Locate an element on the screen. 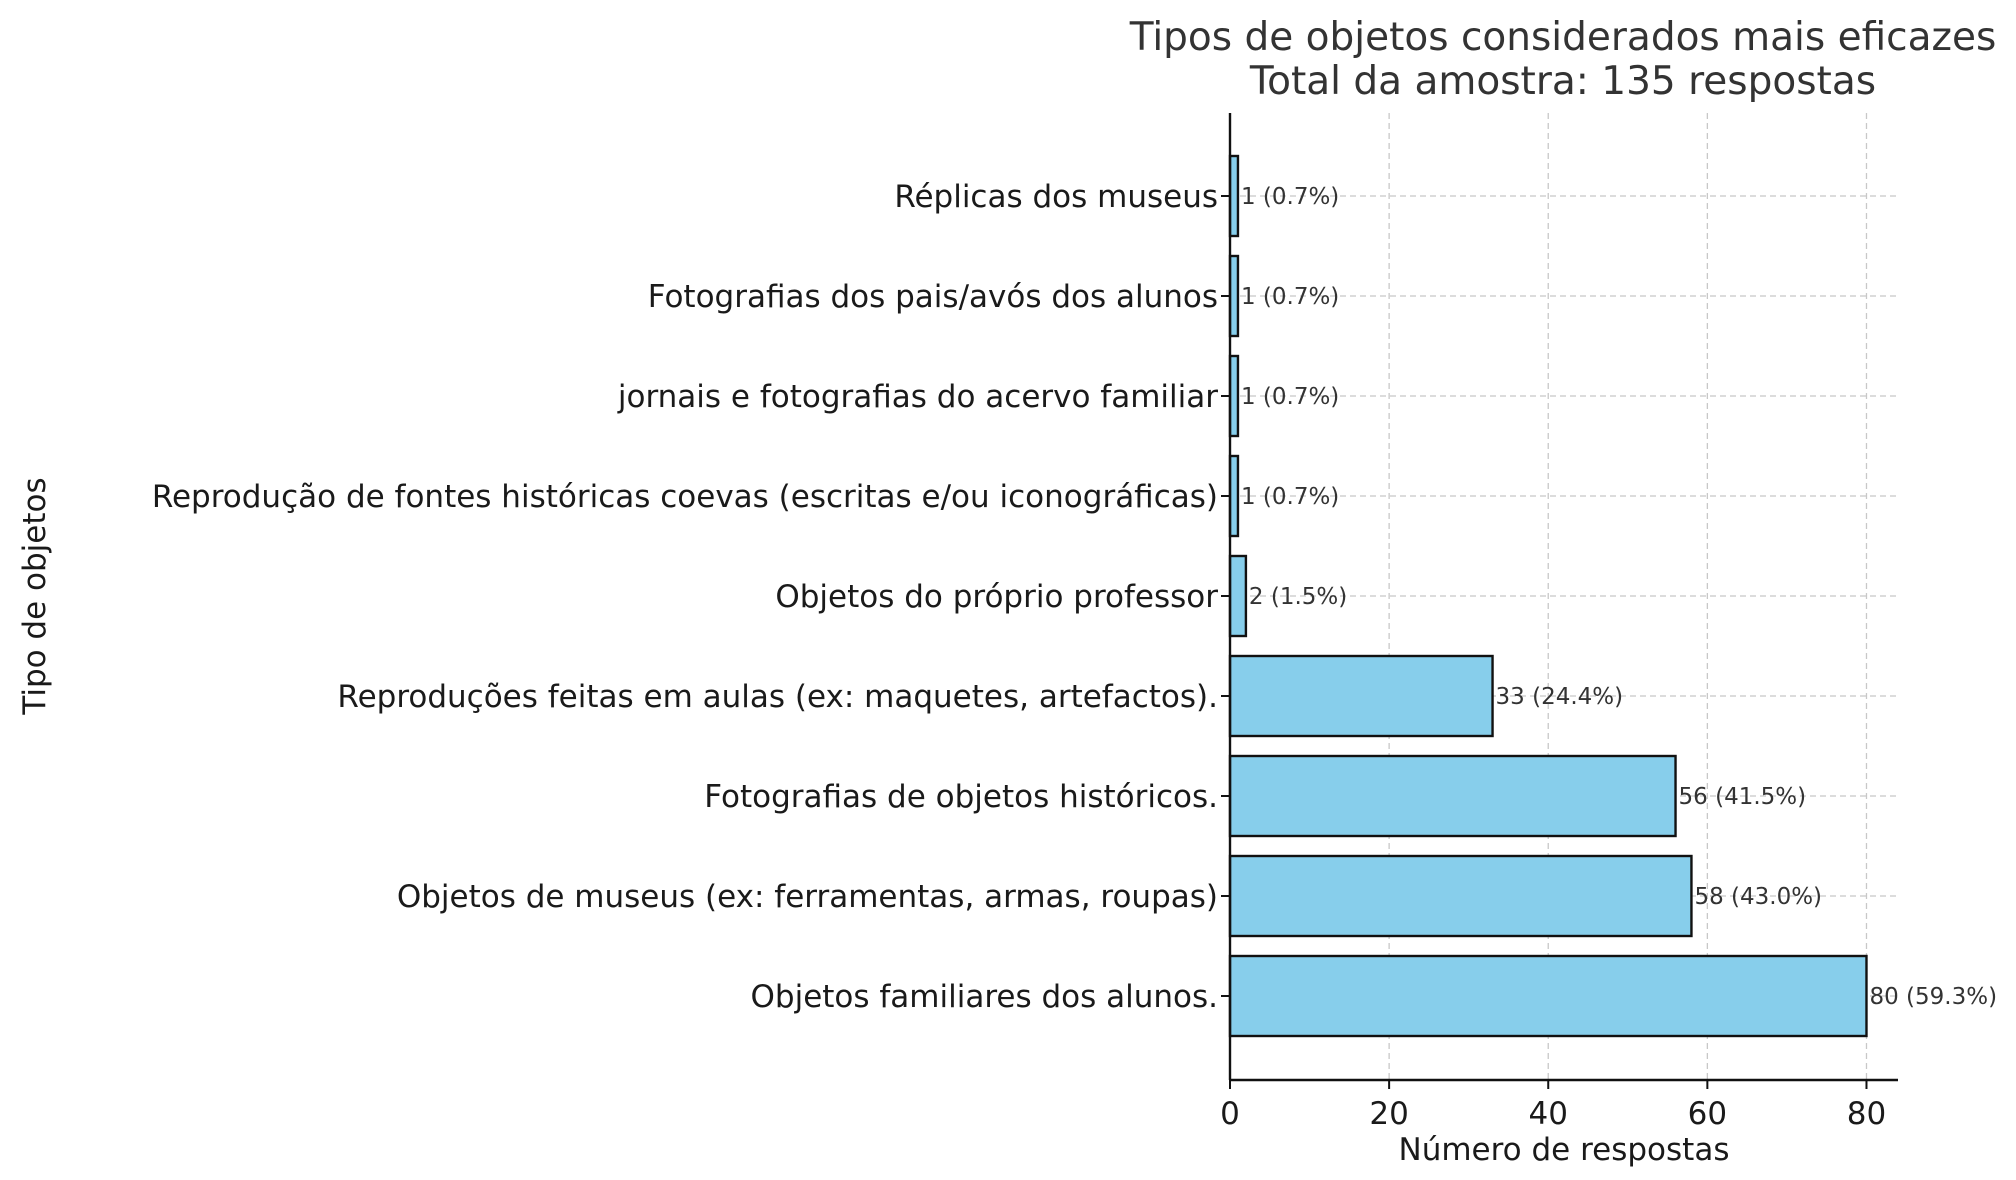 The width and height of the screenshot is (2016, 1180). bar-value-label: 56 (41.5%) is located at coordinates (1743, 797).